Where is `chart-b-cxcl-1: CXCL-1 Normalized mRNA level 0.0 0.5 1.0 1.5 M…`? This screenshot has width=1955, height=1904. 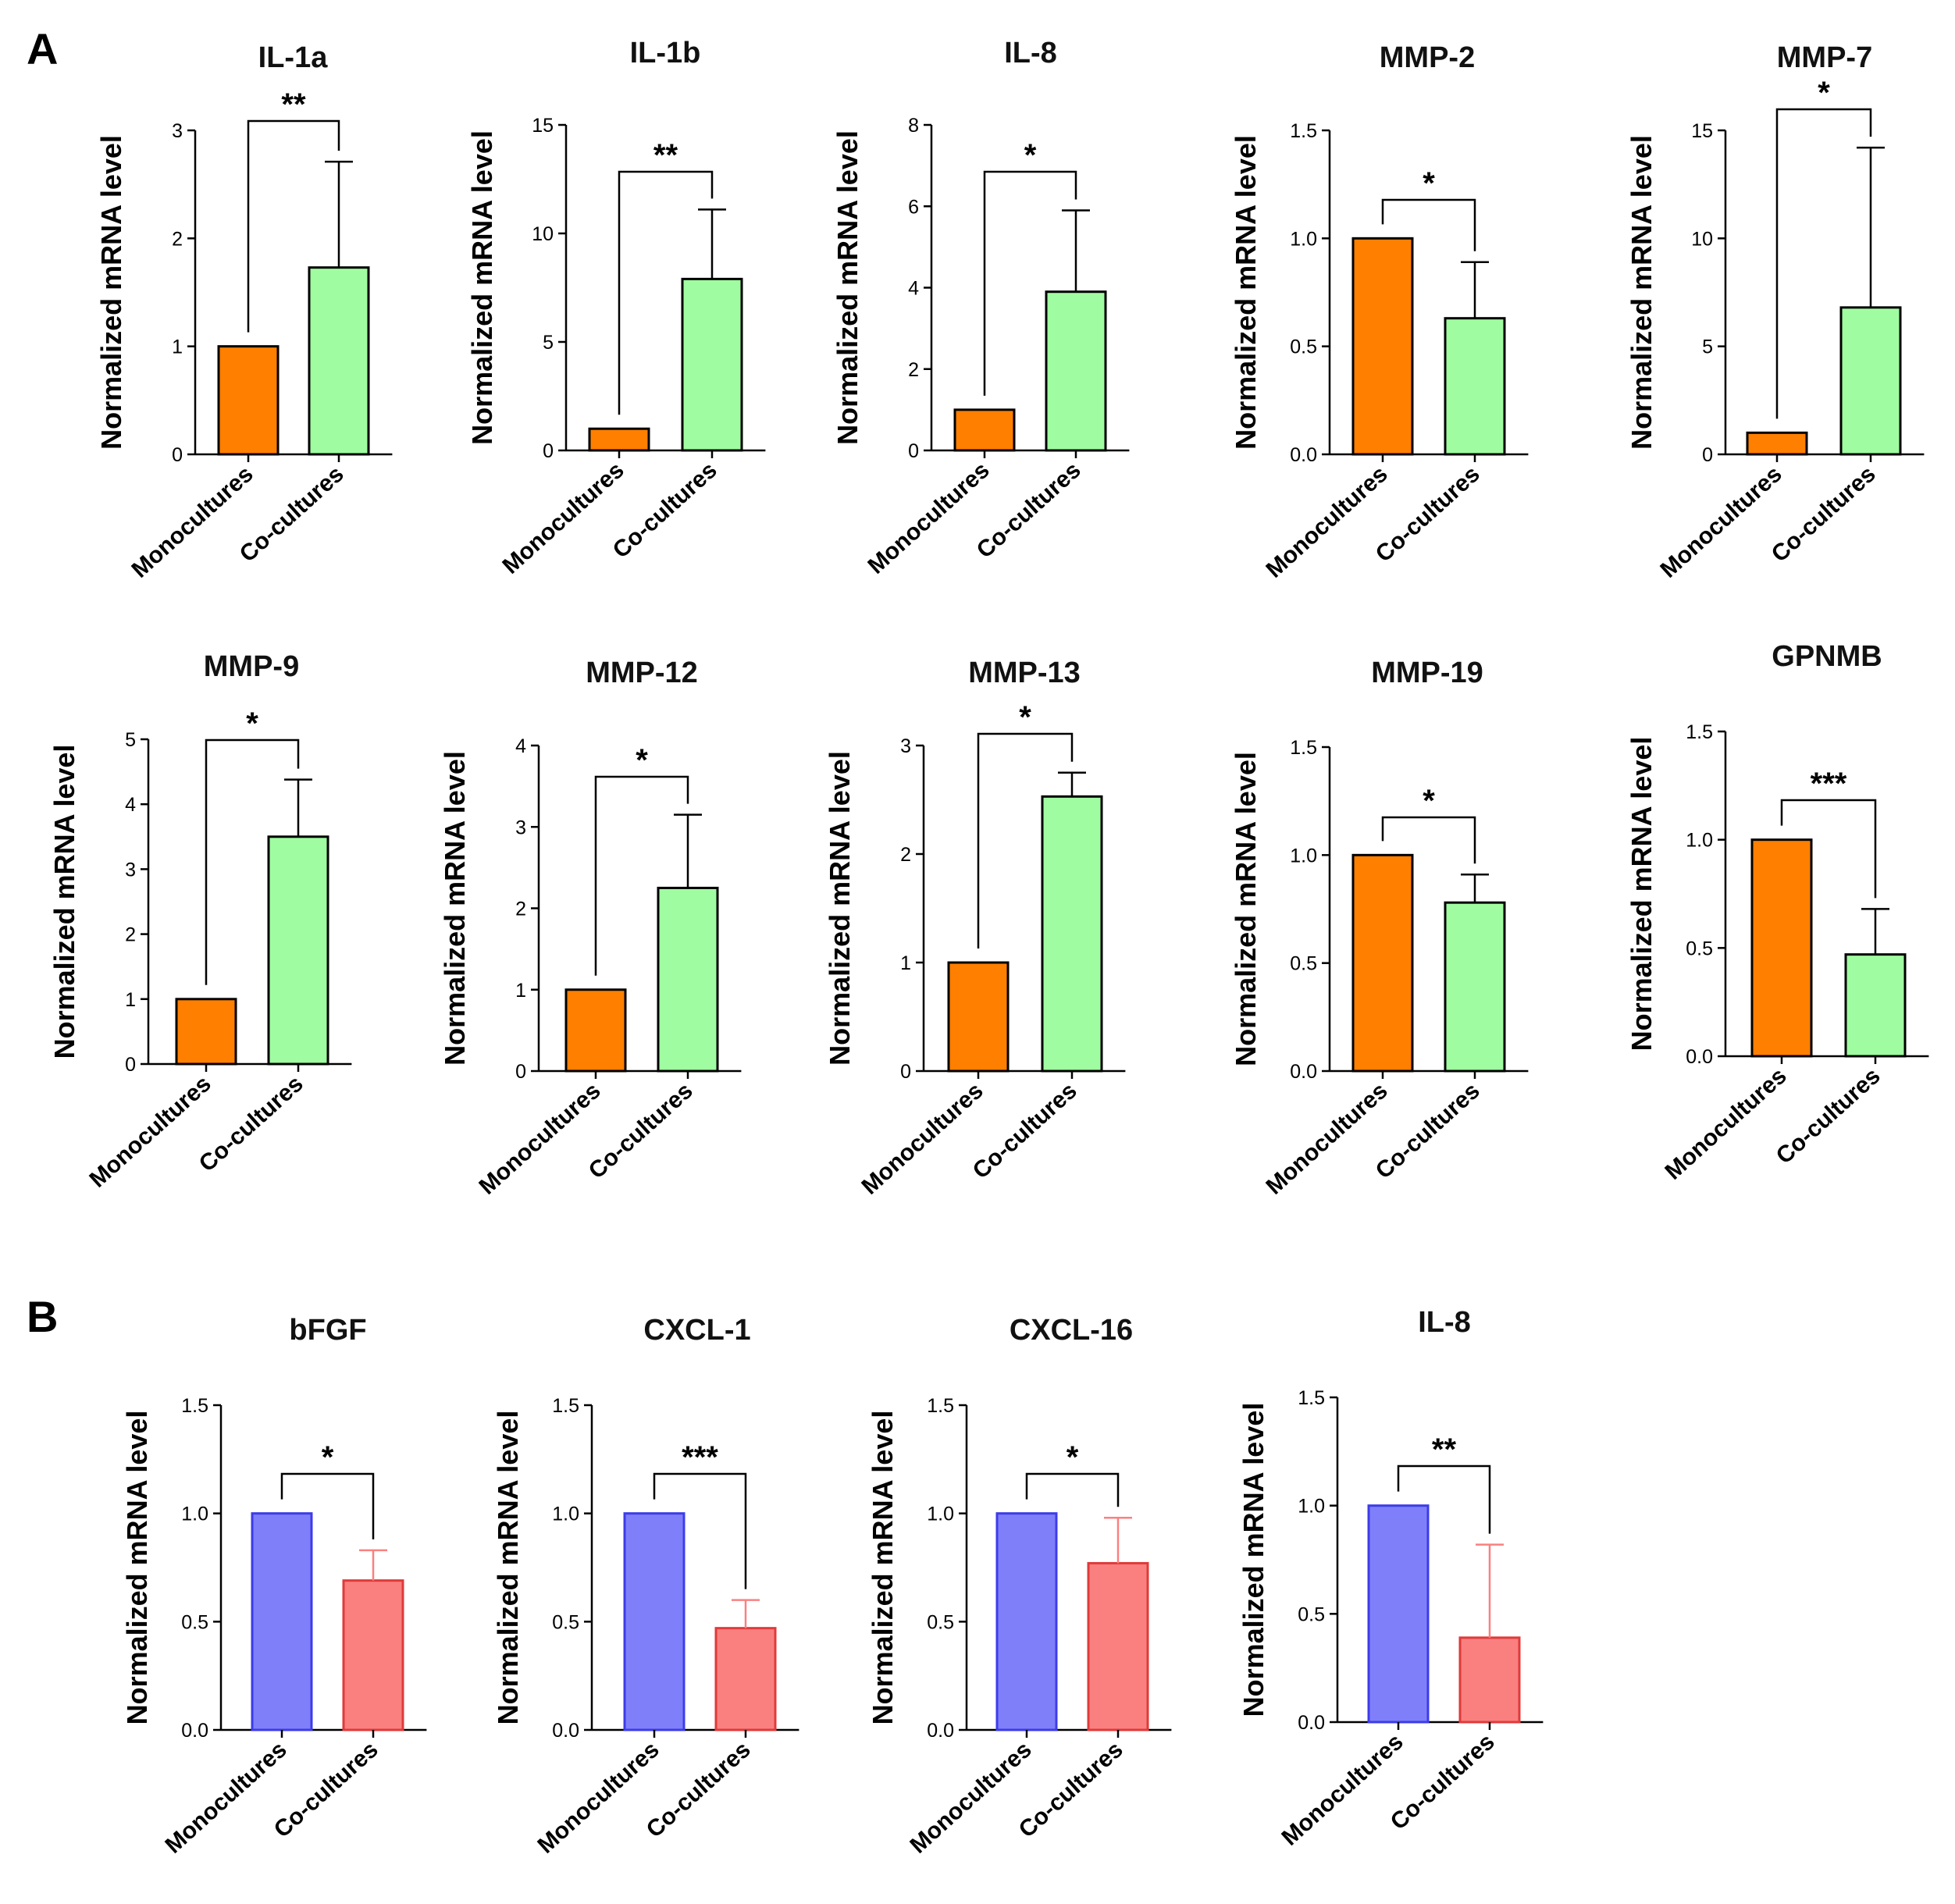 chart-b-cxcl-1: CXCL-1 Normalized mRNA level 0.0 0.5 1.0 1.5 M… is located at coordinates (646, 1586).